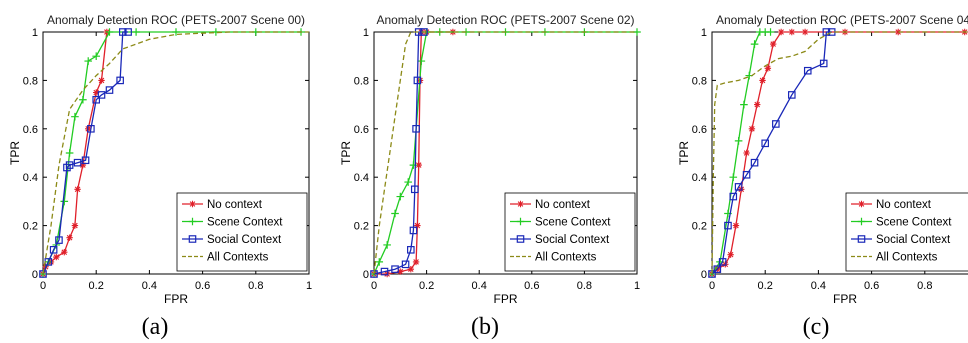 This screenshot has height=343, width=968. I want to click on legend-entry: All Contexts, so click(238, 258).